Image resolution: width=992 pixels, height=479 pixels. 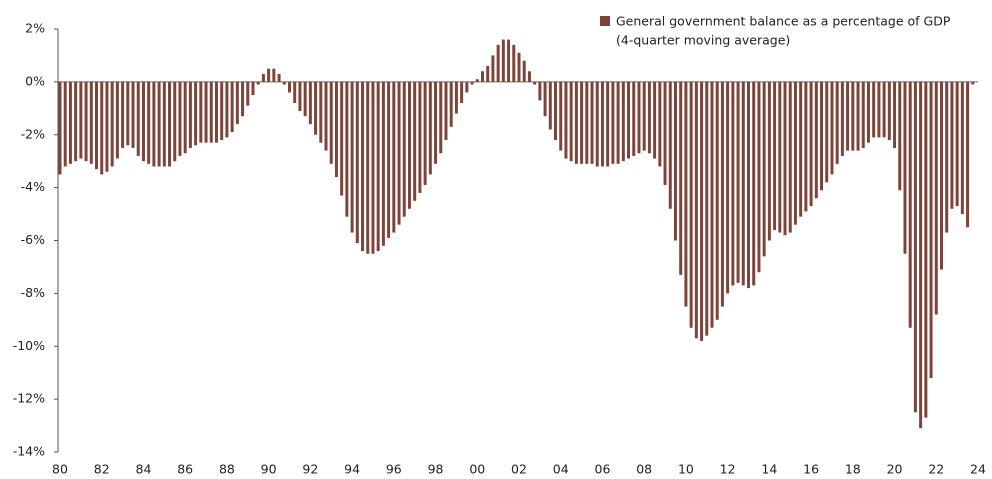 I want to click on y-tick-label: 0%, so click(x=35, y=80).